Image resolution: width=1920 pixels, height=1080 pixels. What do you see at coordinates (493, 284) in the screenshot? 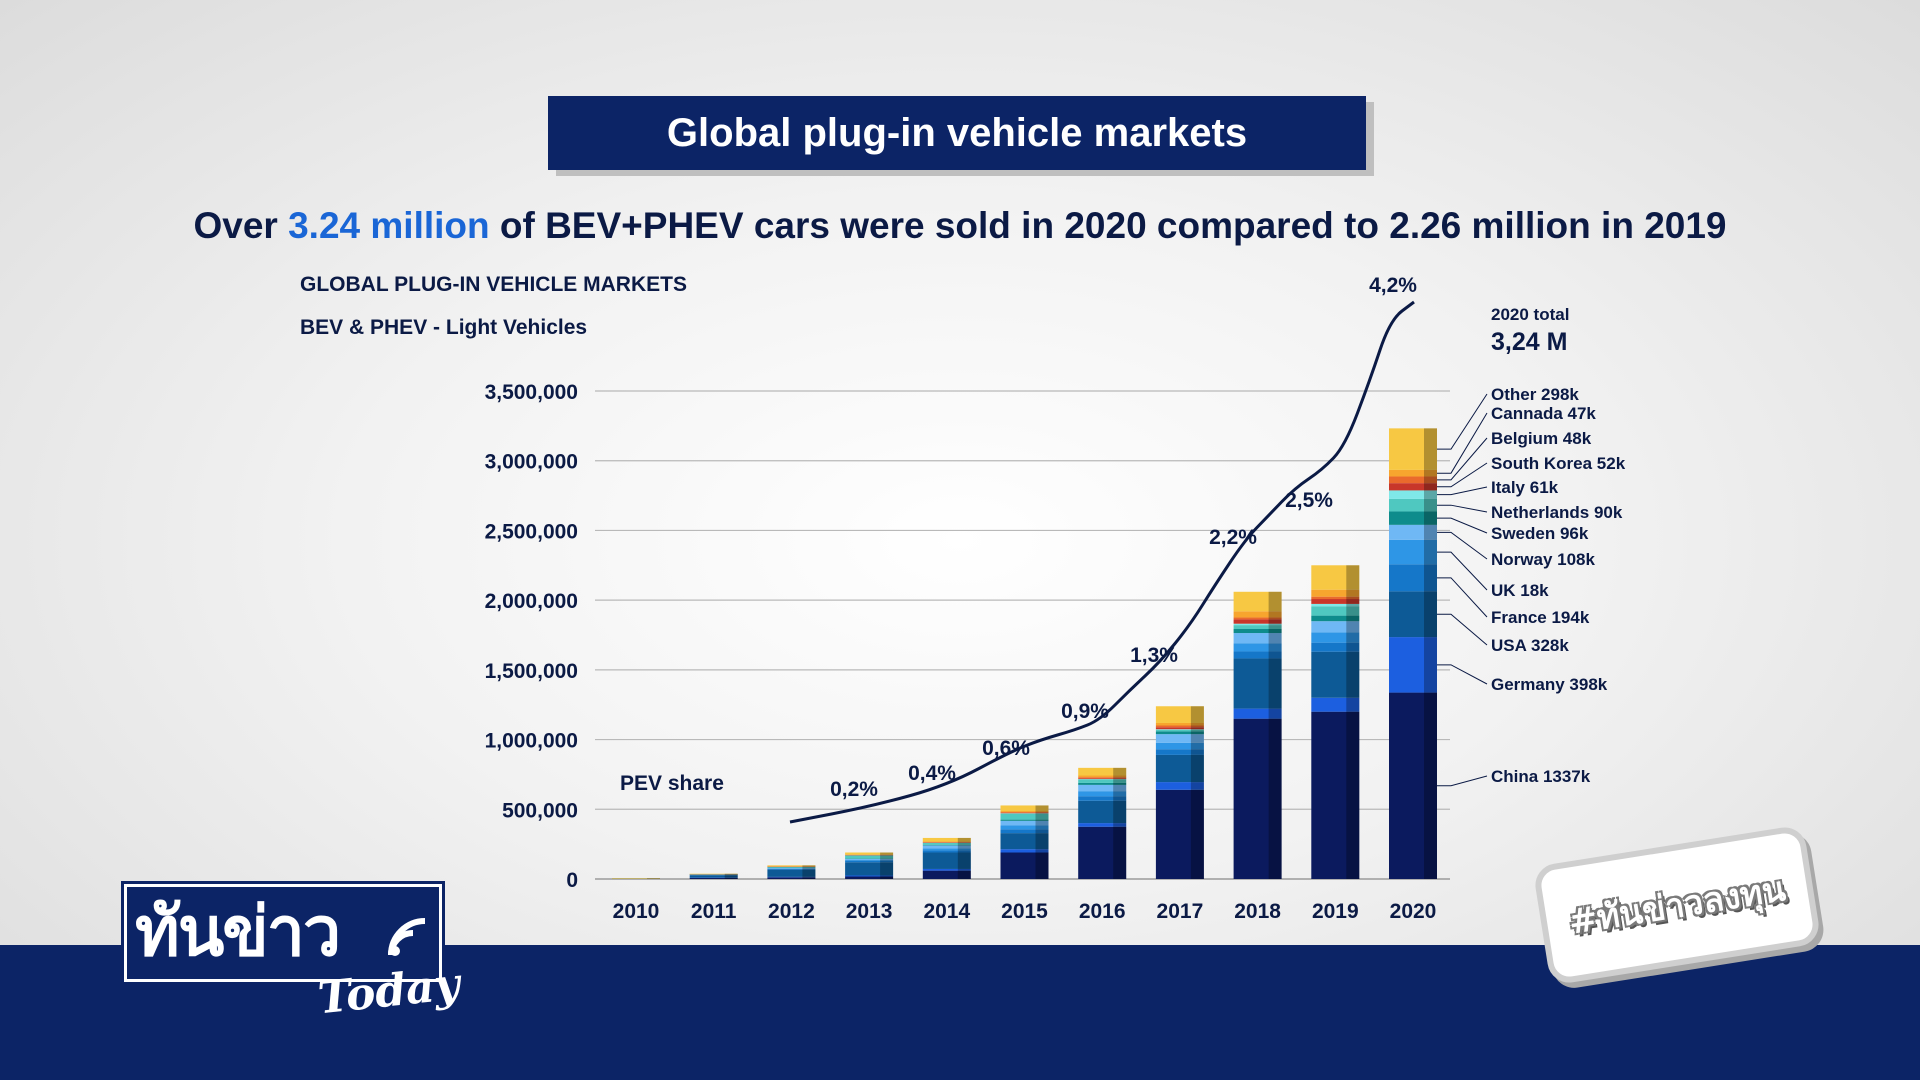
I see `chart-title: GLOBAL PLUG-IN VEHICLE MARKETS` at bounding box center [493, 284].